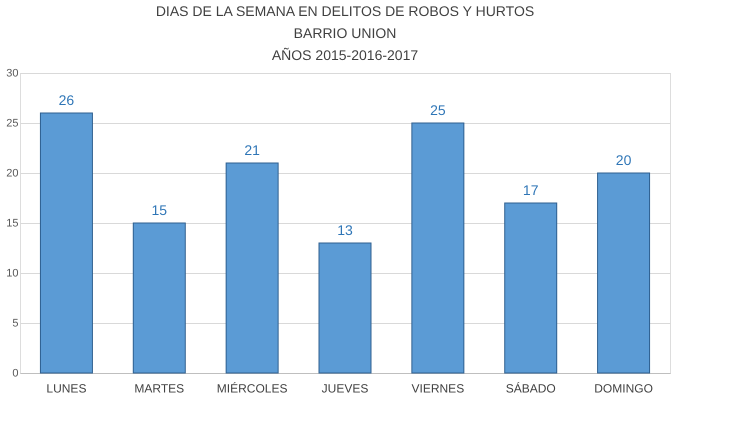  What do you see at coordinates (252, 150) in the screenshot?
I see `data-label: 21` at bounding box center [252, 150].